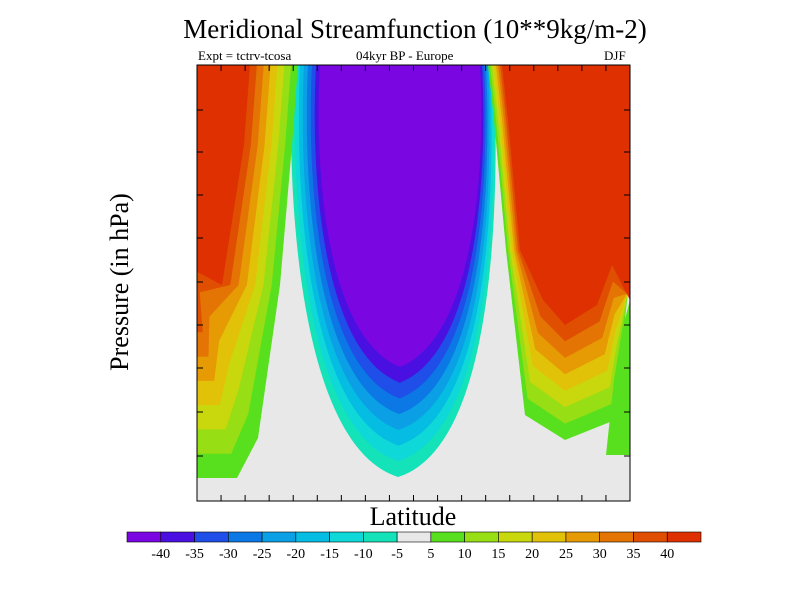 This screenshot has height=600, width=800. Describe the element at coordinates (414, 546) in the screenshot. I see `colorbar: -40 -35 -30 -25 -20 -15 -10 -5 5 10 15 20 25 30 35 40` at that location.